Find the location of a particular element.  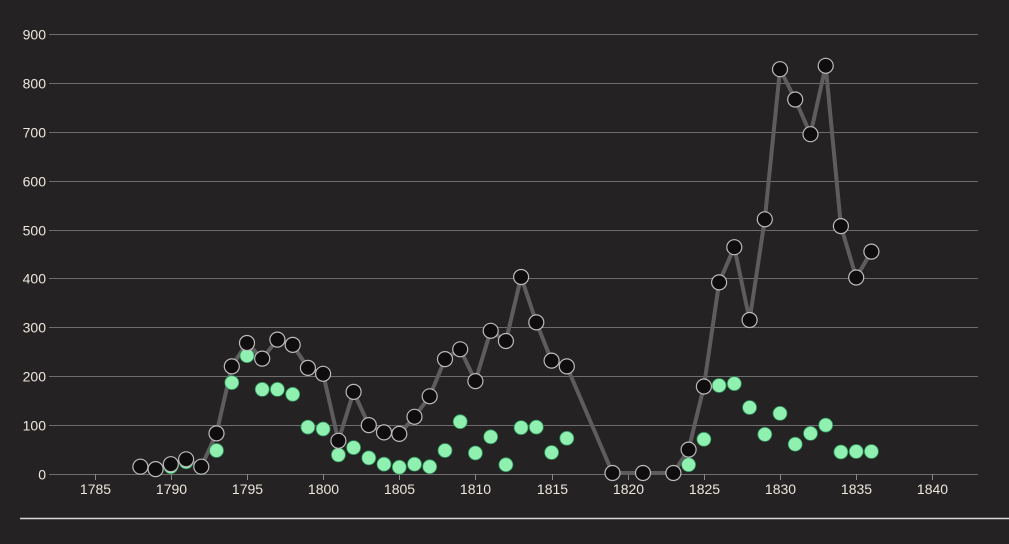

x-tick-label: 1795 is located at coordinates (247, 489).